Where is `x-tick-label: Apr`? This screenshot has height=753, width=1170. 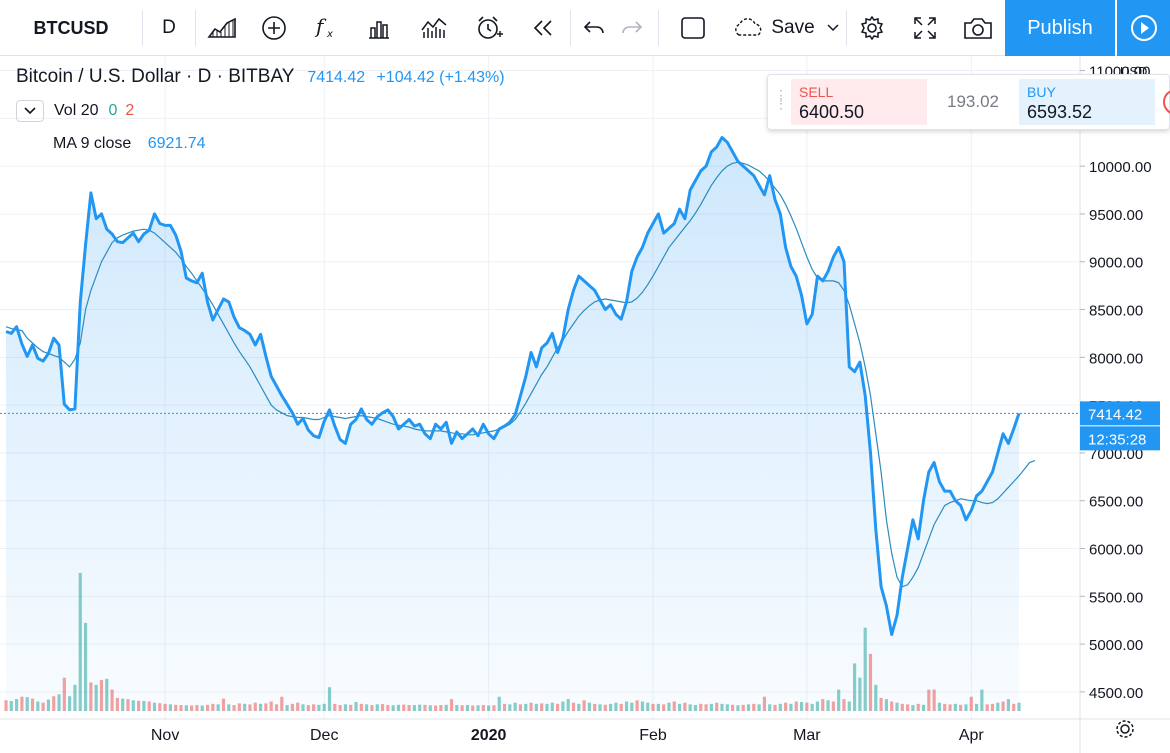
x-tick-label: Apr is located at coordinates (972, 735).